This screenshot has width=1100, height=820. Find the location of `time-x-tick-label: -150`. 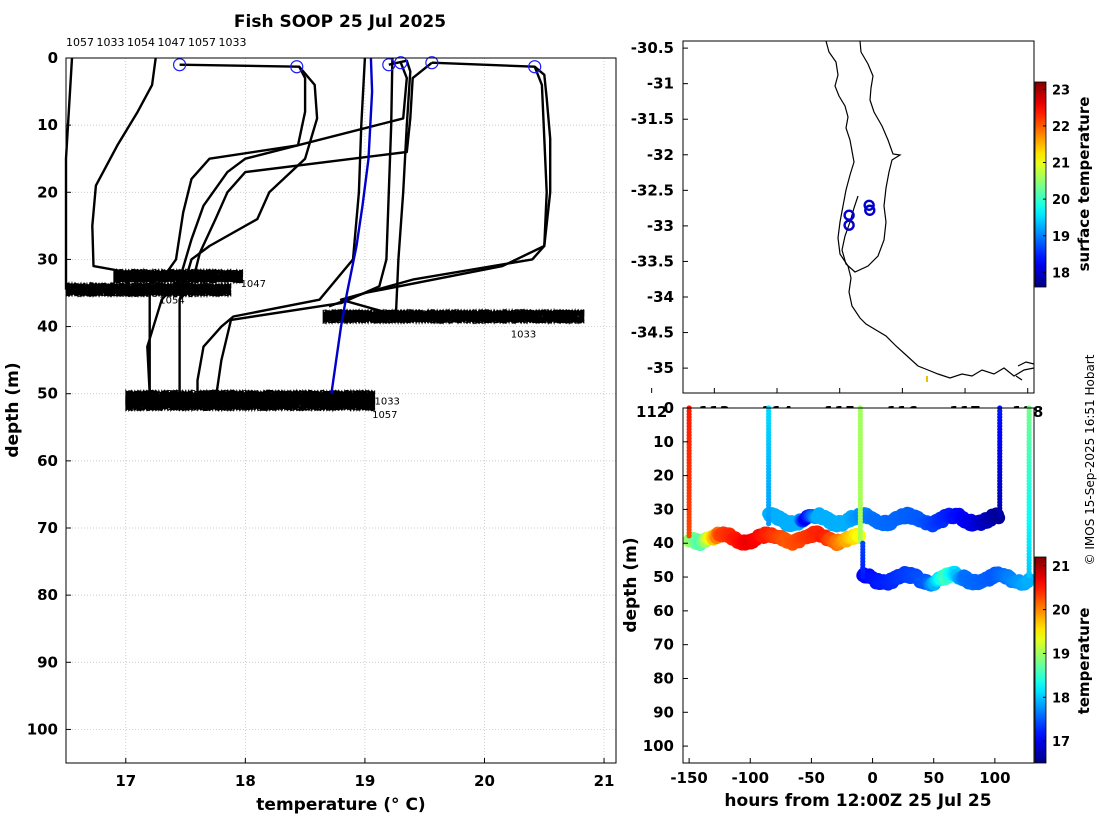

time-x-tick-label: -150 is located at coordinates (689, 778).